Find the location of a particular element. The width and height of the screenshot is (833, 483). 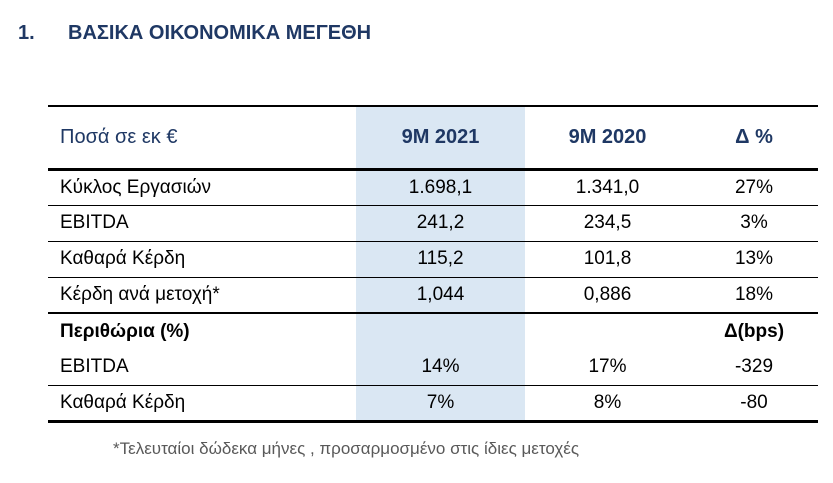

value-9m2021: 1,044 is located at coordinates (440, 295).